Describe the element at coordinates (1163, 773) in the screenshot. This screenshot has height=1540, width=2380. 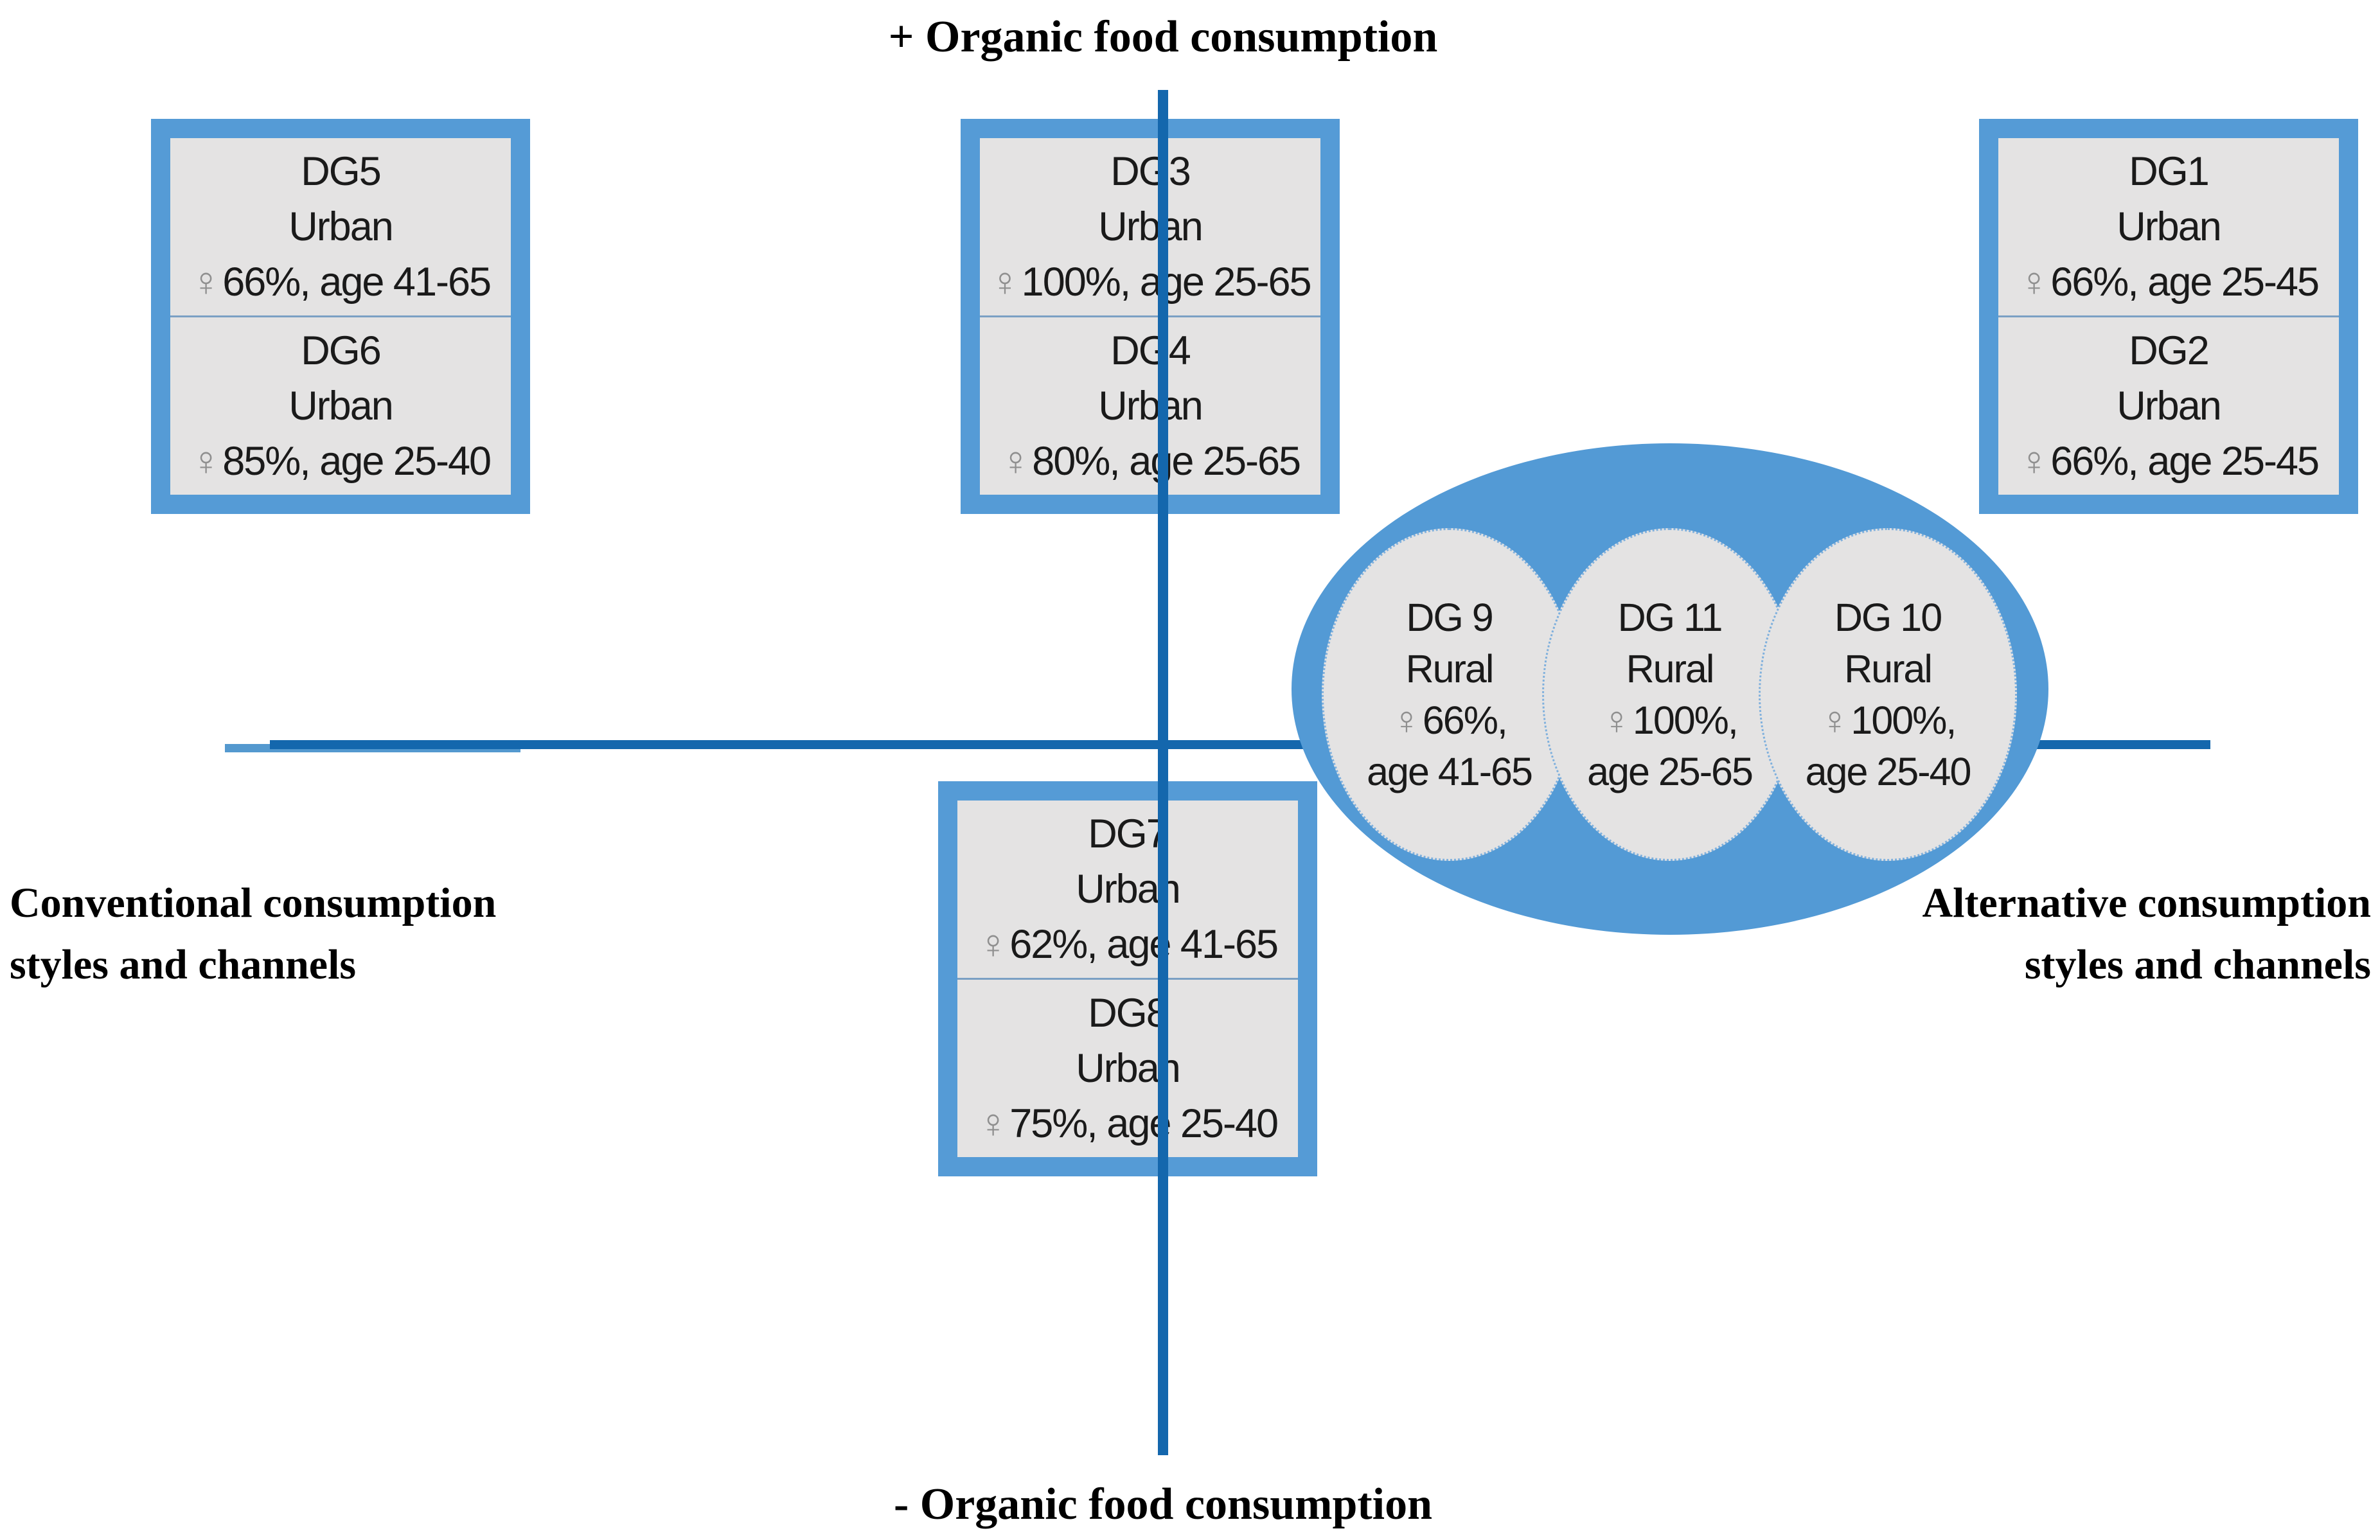
I see `vertical-axis-line` at that location.